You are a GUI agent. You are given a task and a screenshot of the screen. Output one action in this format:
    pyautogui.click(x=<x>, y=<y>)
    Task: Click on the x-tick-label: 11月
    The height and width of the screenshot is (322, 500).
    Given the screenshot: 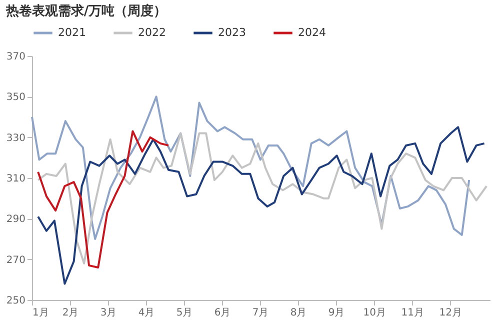 What is the action you would take?
    pyautogui.click(x=412, y=313)
    